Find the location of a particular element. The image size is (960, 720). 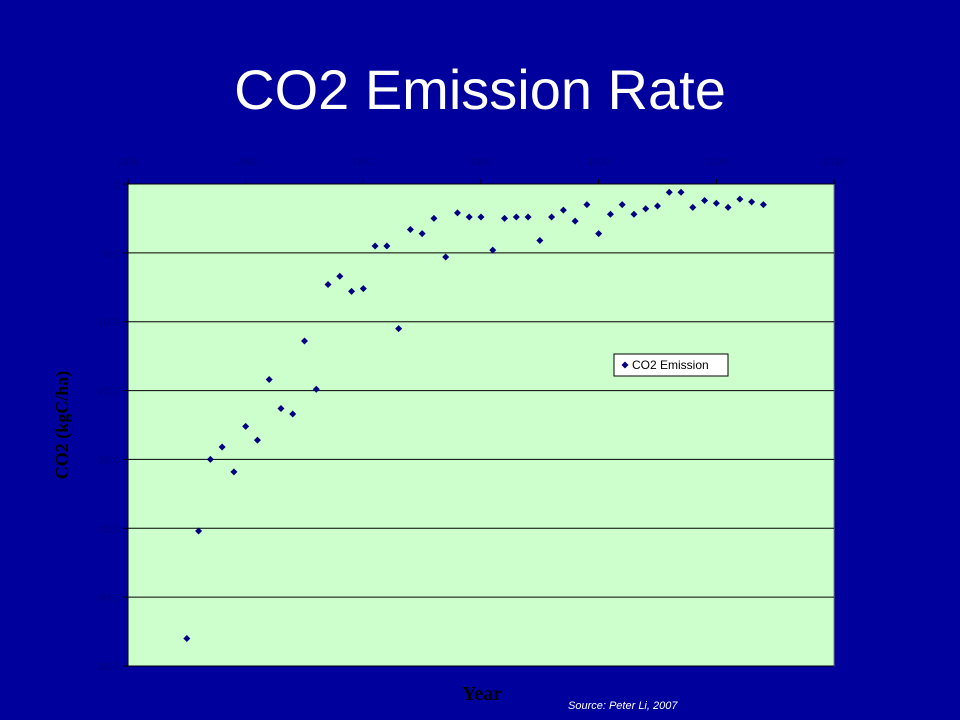

x-tick-label: 1980 is located at coordinates (481, 162).